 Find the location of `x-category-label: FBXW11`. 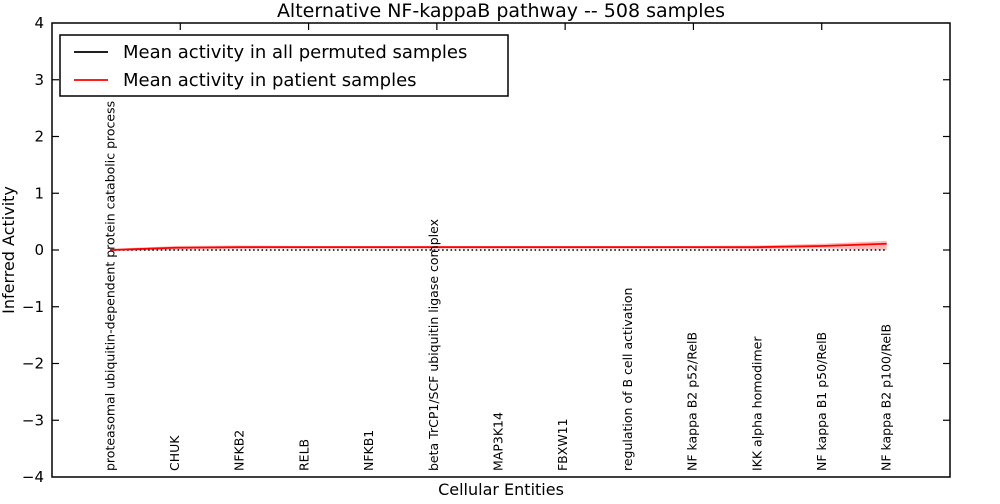

x-category-label: FBXW11 is located at coordinates (562, 444).